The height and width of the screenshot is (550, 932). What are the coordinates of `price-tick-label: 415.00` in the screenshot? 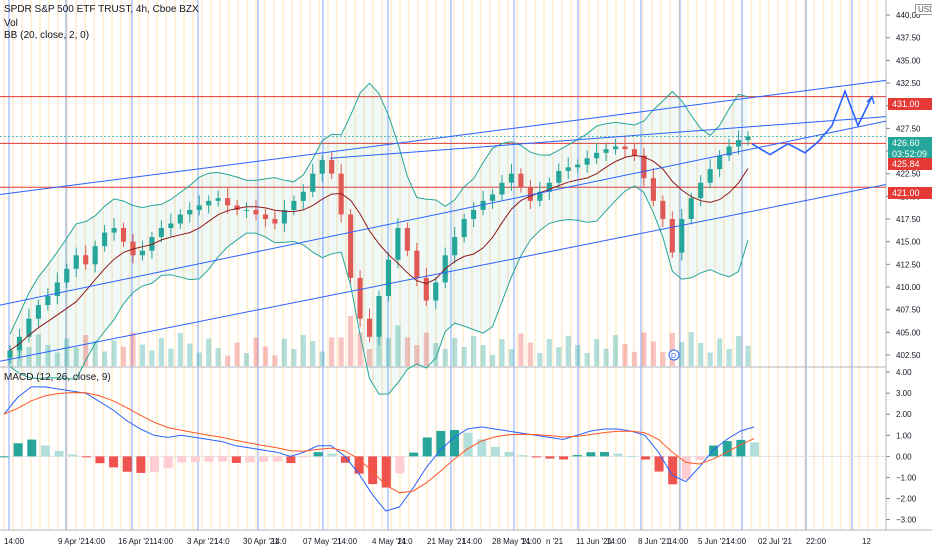 It's located at (908, 242).